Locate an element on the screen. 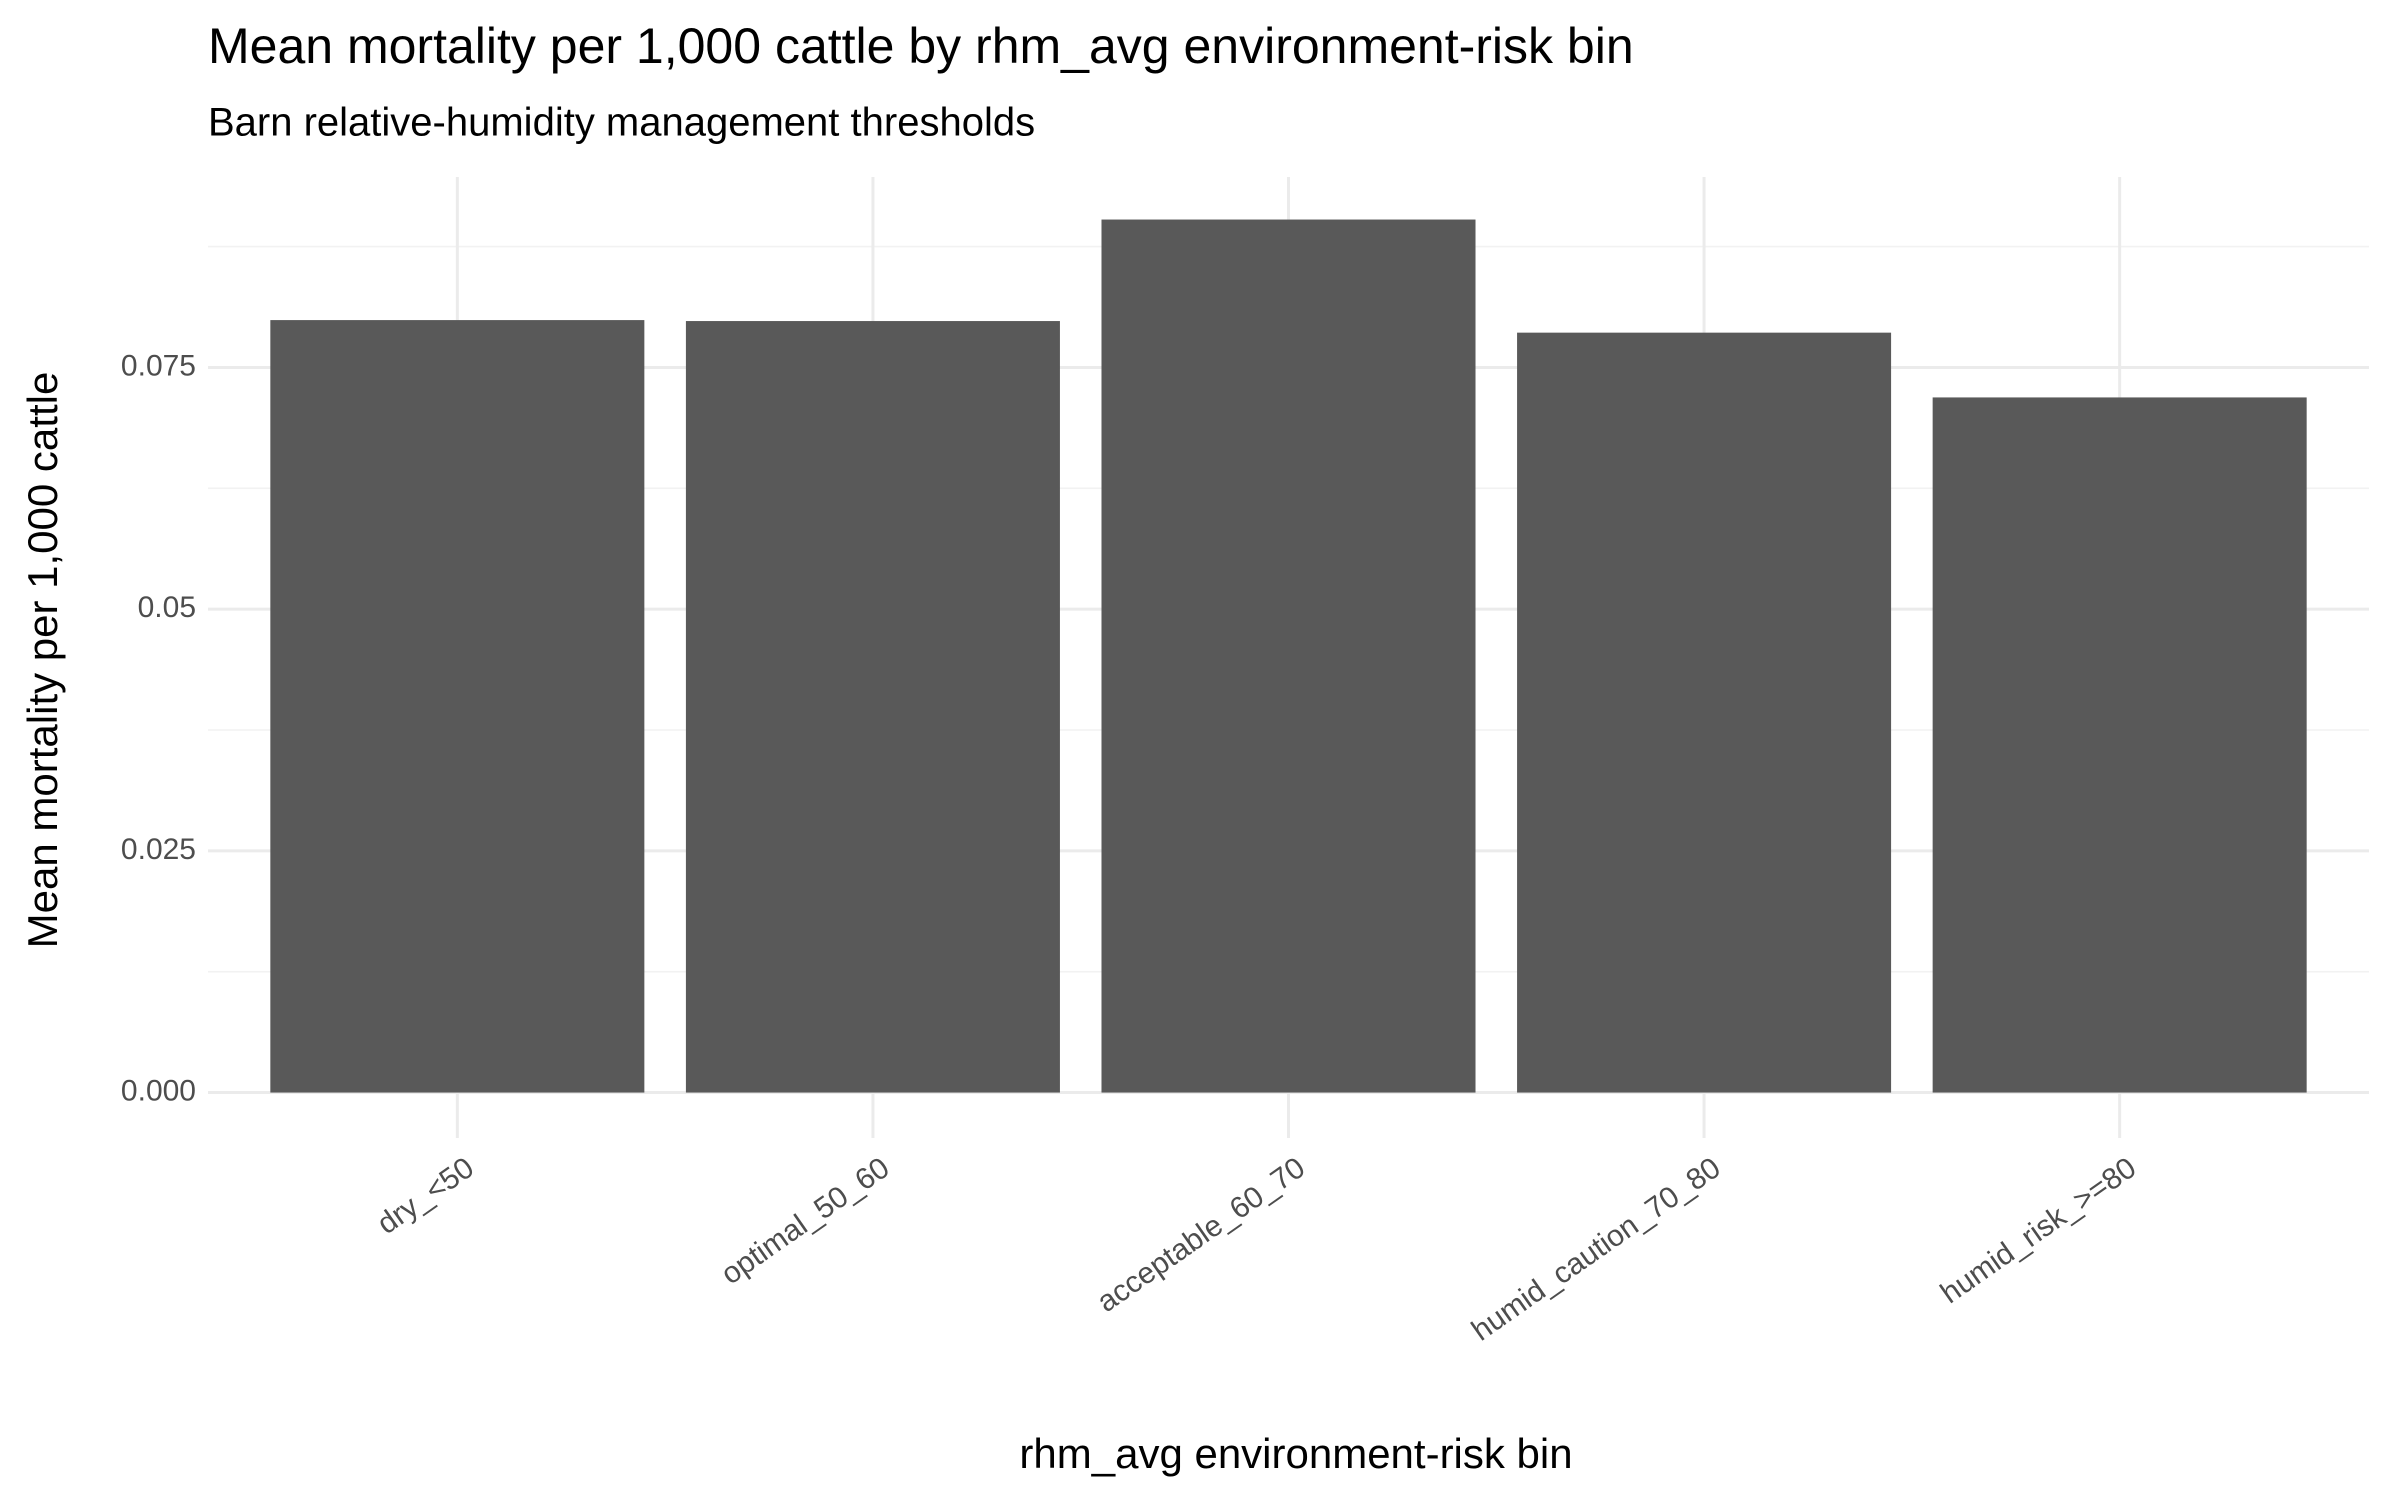  y-tick-label: 0.05 is located at coordinates (167, 607).